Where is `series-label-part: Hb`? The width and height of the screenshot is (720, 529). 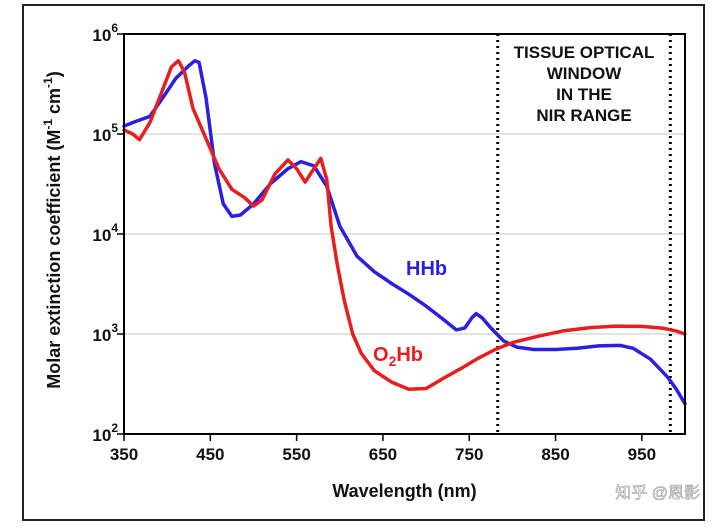
series-label-part: Hb is located at coordinates (409, 355).